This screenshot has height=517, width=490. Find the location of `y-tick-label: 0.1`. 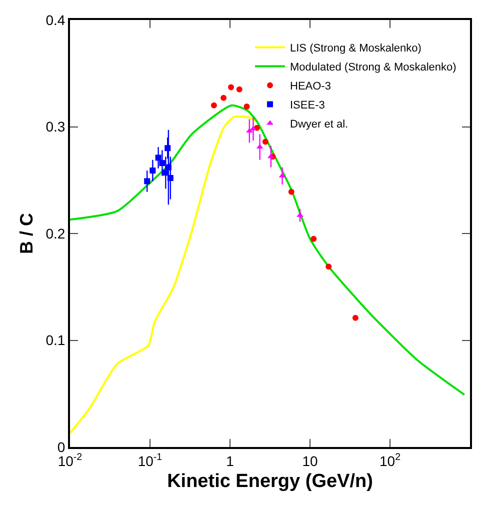

y-tick-label: 0.1 is located at coordinates (56, 340).